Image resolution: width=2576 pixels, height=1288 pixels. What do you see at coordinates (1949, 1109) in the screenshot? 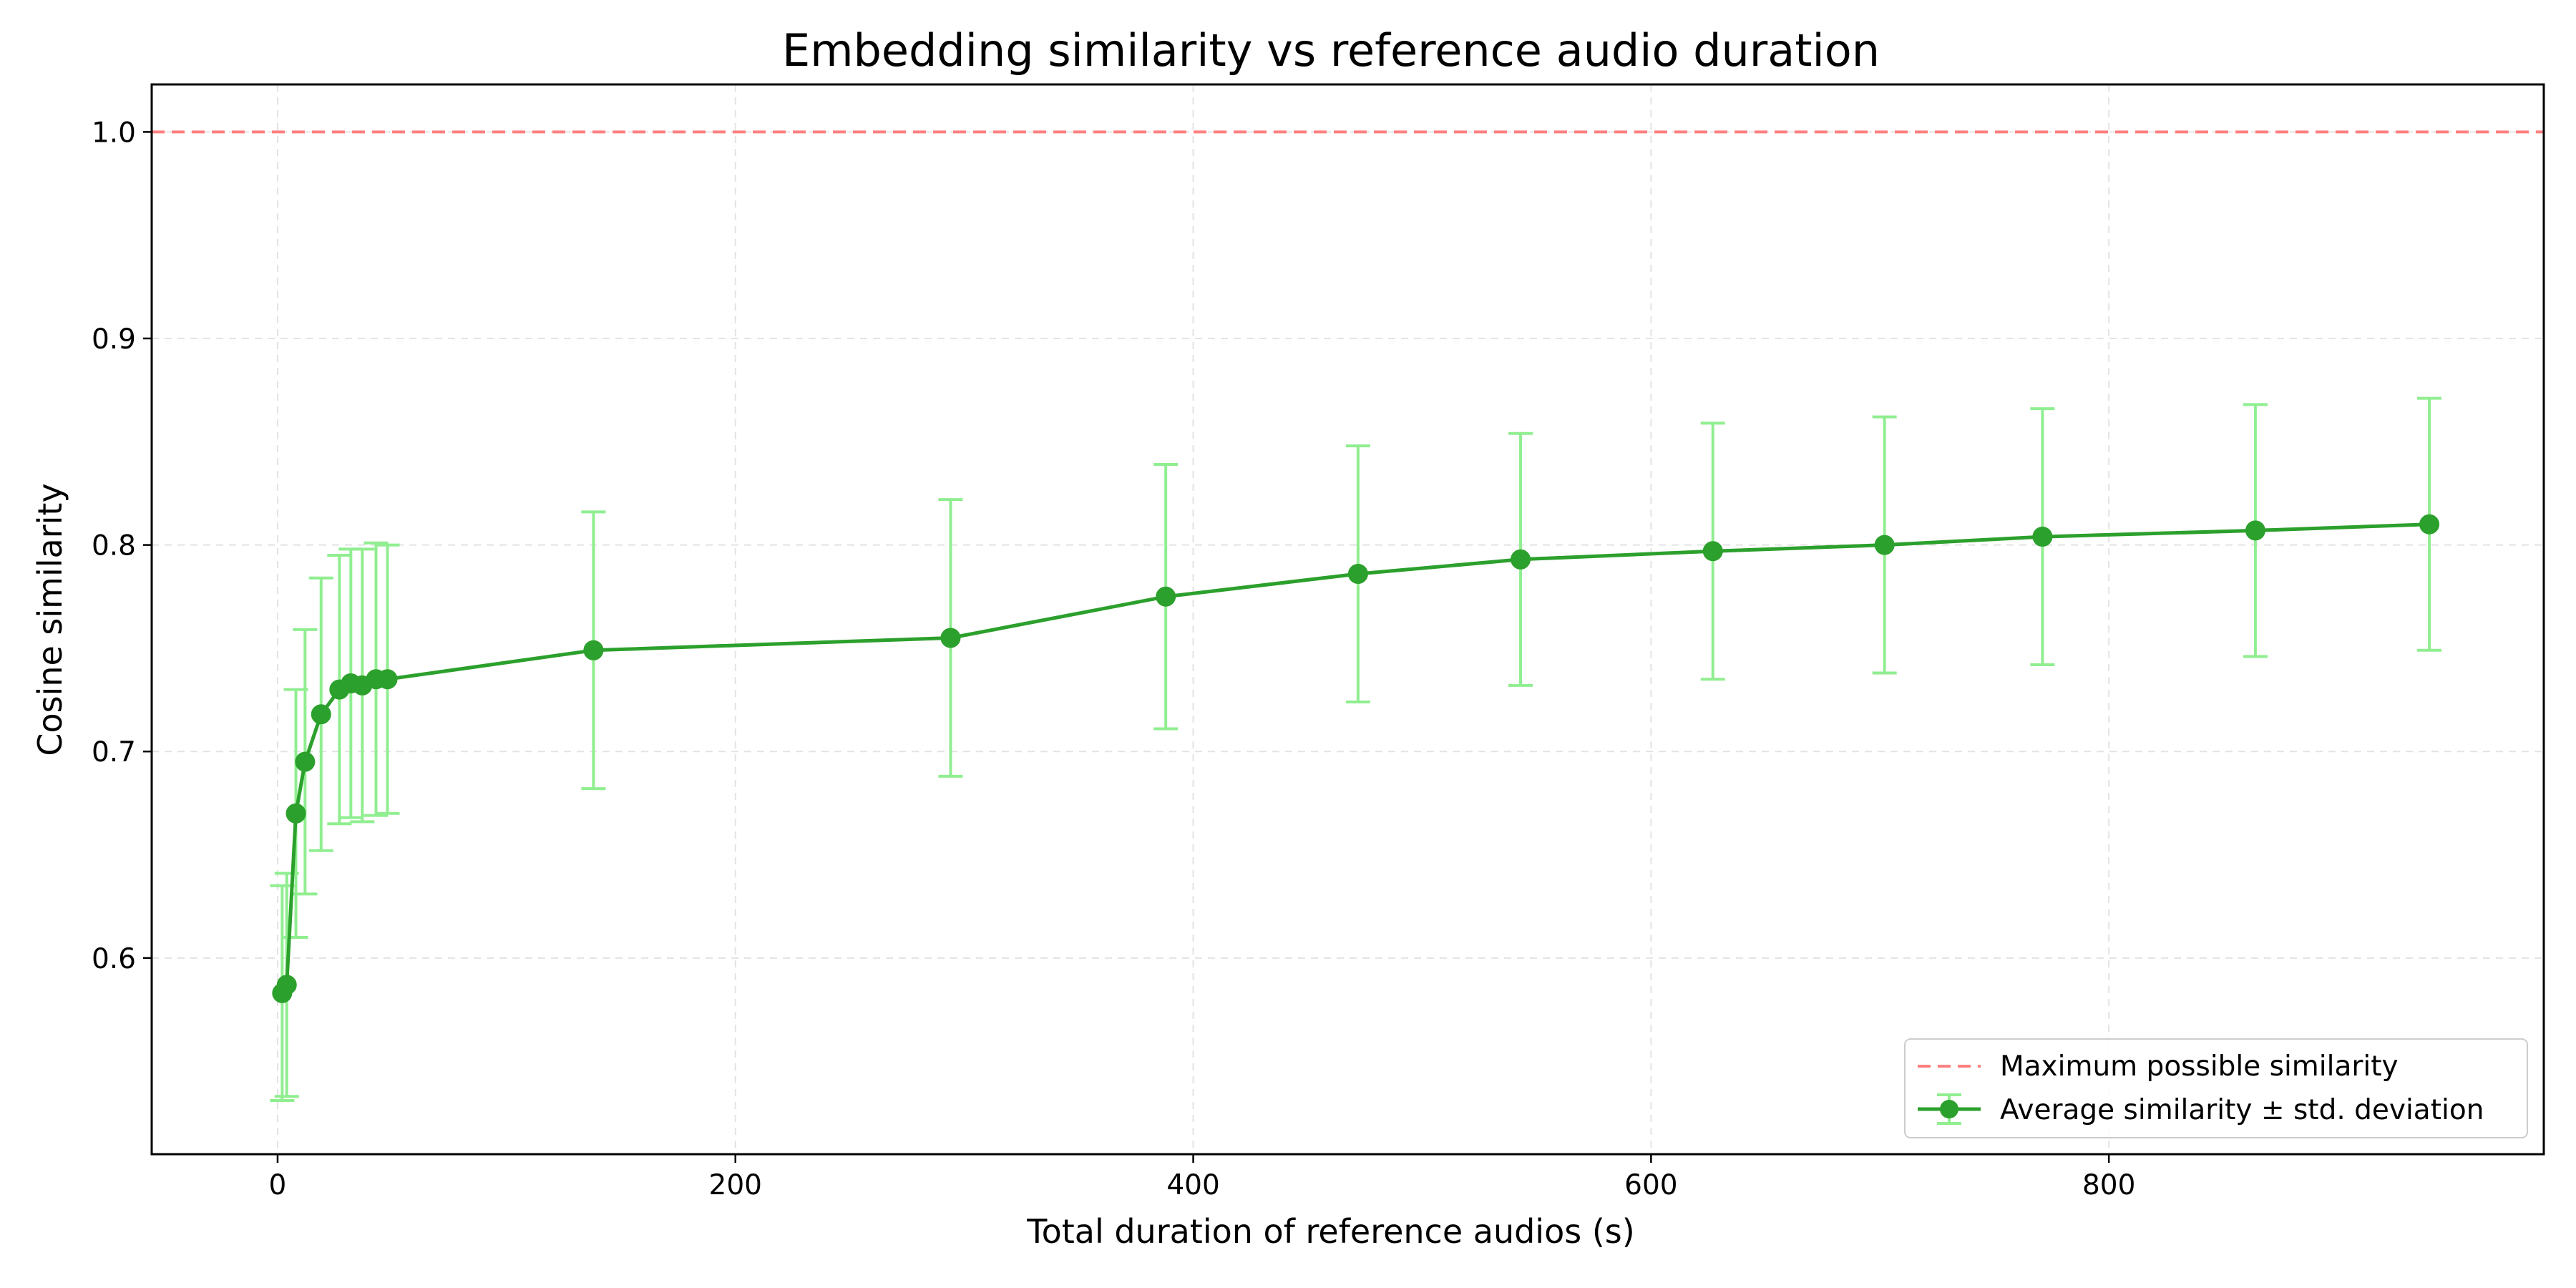
I see `legend-series-marker` at bounding box center [1949, 1109].